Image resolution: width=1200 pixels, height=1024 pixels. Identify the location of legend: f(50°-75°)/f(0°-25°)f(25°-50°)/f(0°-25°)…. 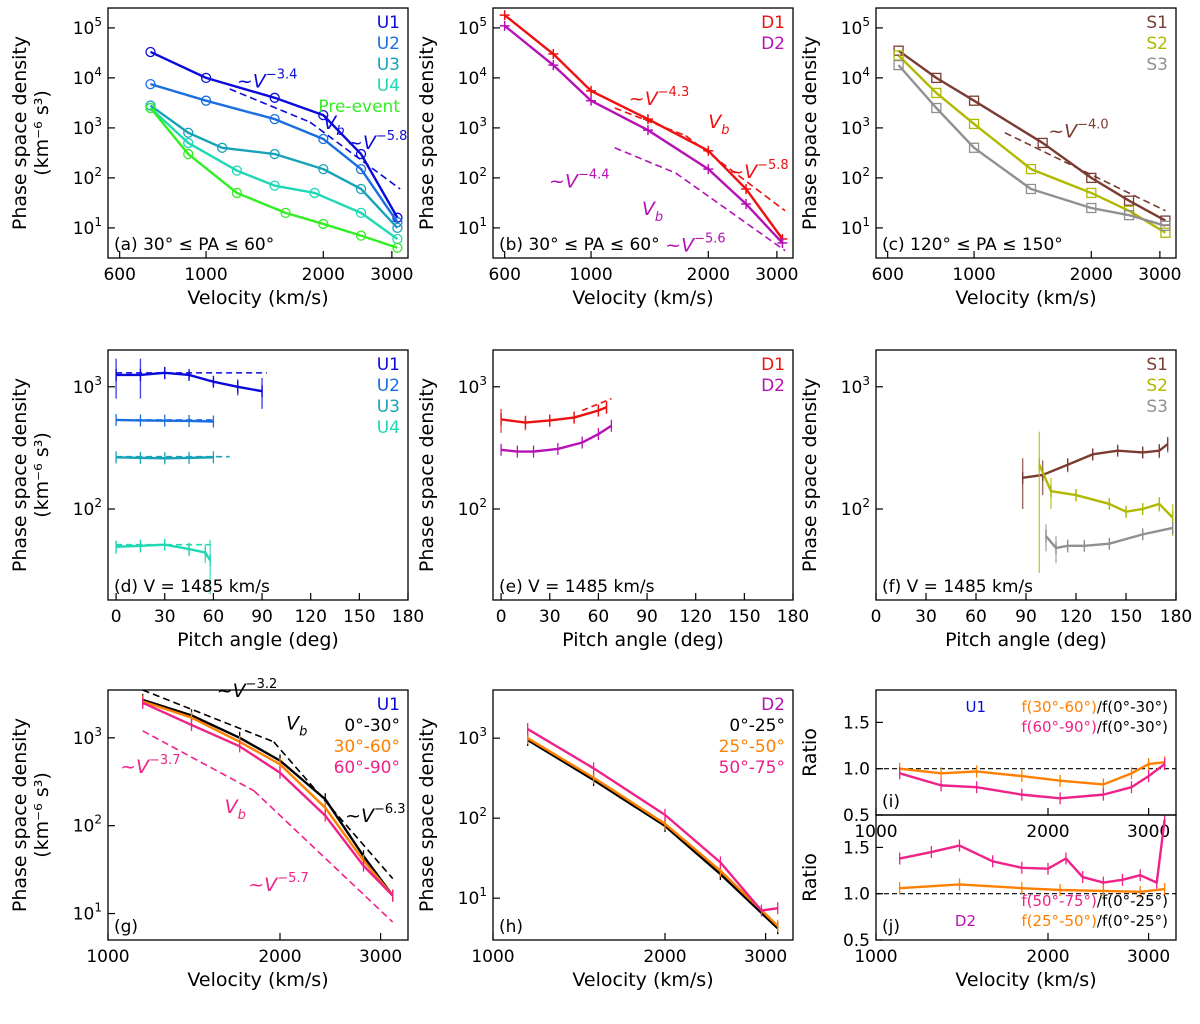
(1061, 911).